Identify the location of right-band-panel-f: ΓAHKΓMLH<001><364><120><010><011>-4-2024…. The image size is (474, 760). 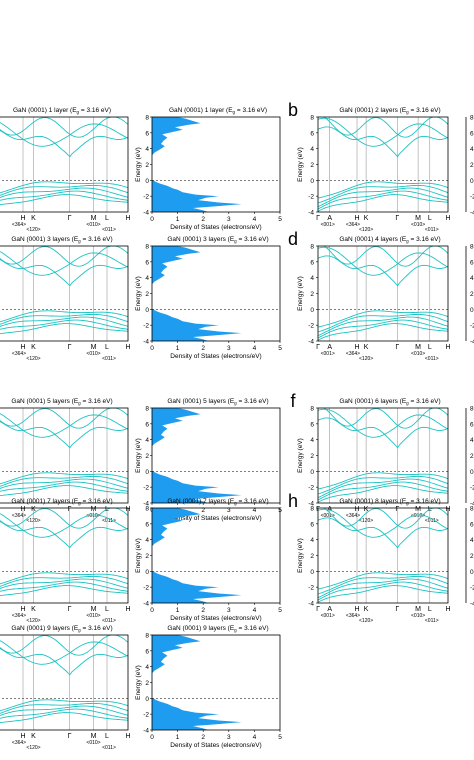
(374, 465).